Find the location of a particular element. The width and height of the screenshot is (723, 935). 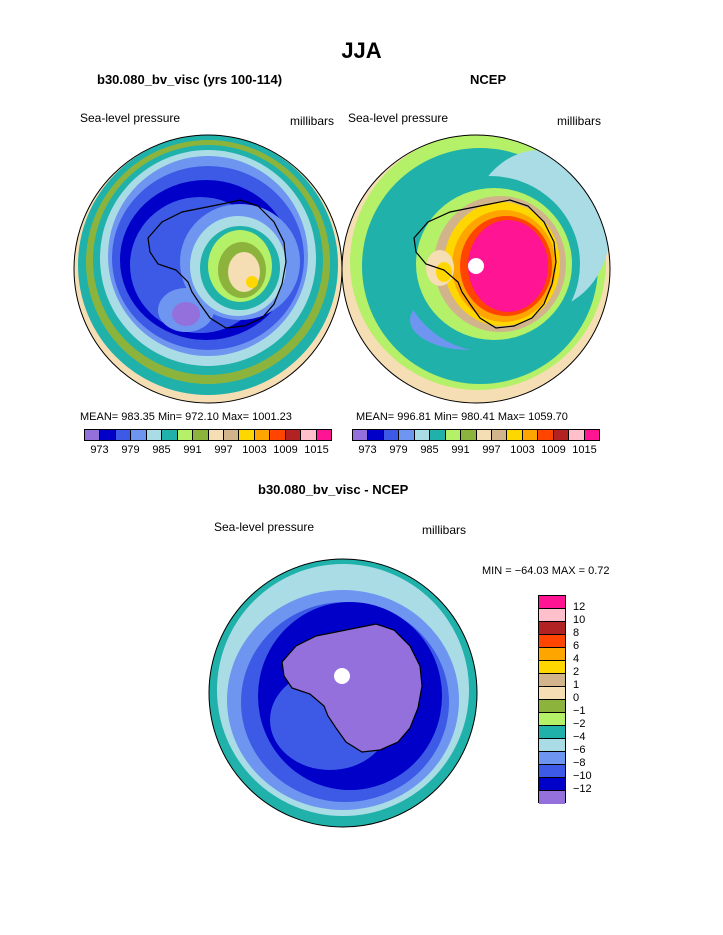

colorbar-level-label: 8 is located at coordinates (576, 633).